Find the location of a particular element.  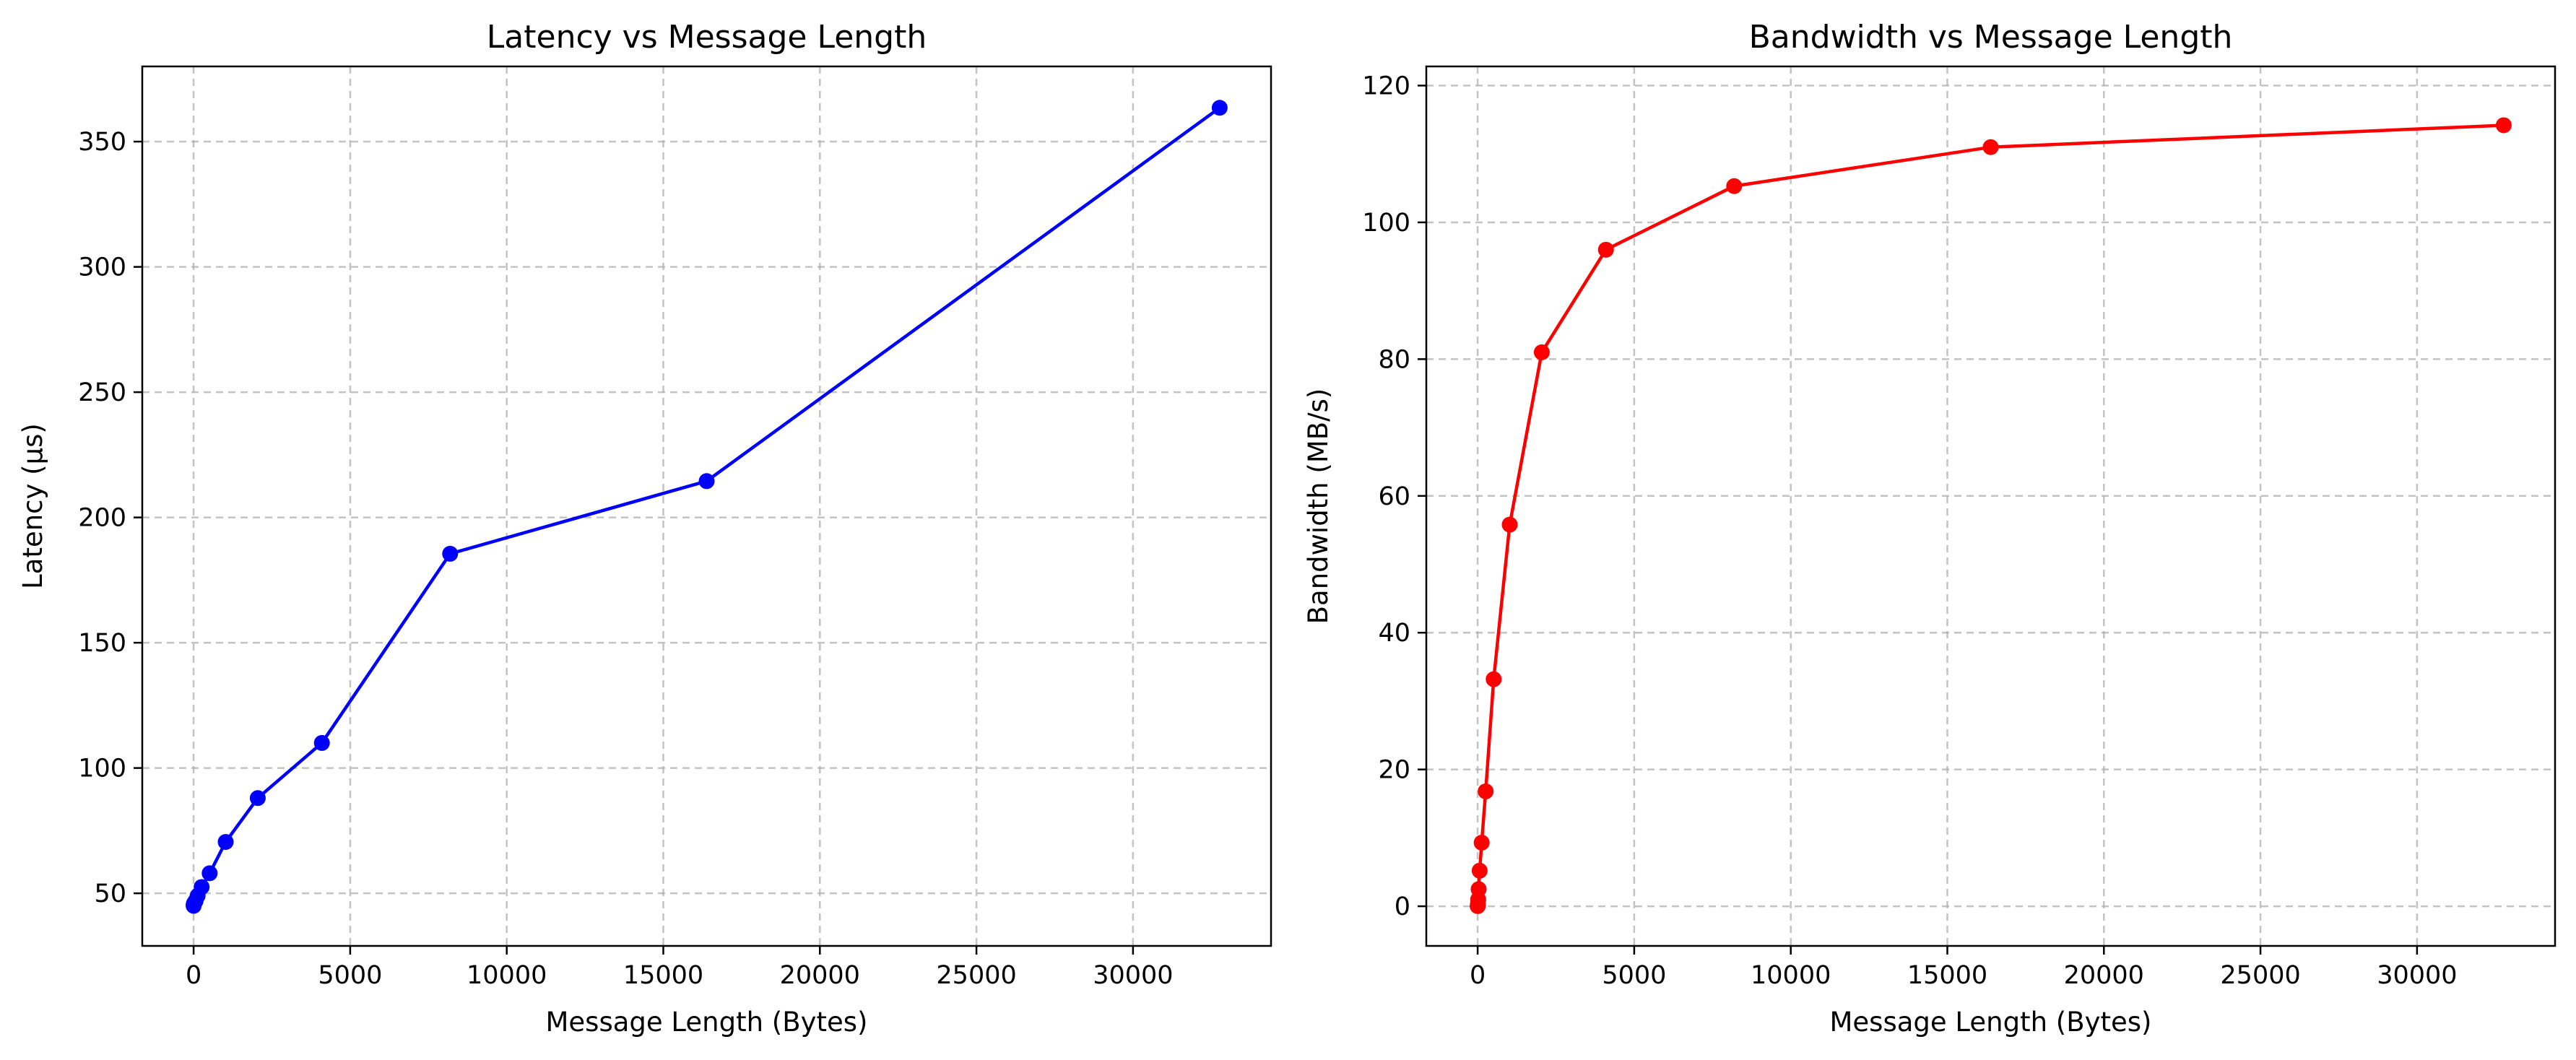

y-tick-label: 20 is located at coordinates (1394, 770).